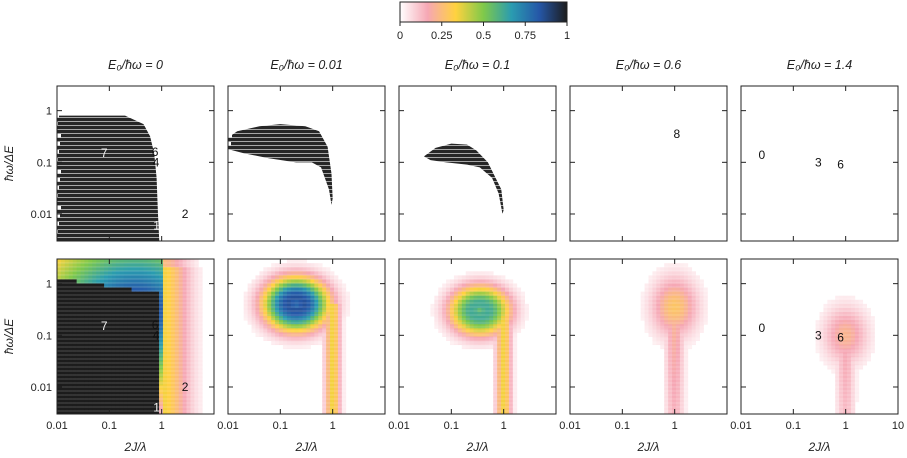  Describe the element at coordinates (477, 163) in the screenshot. I see `panel-top` at that location.